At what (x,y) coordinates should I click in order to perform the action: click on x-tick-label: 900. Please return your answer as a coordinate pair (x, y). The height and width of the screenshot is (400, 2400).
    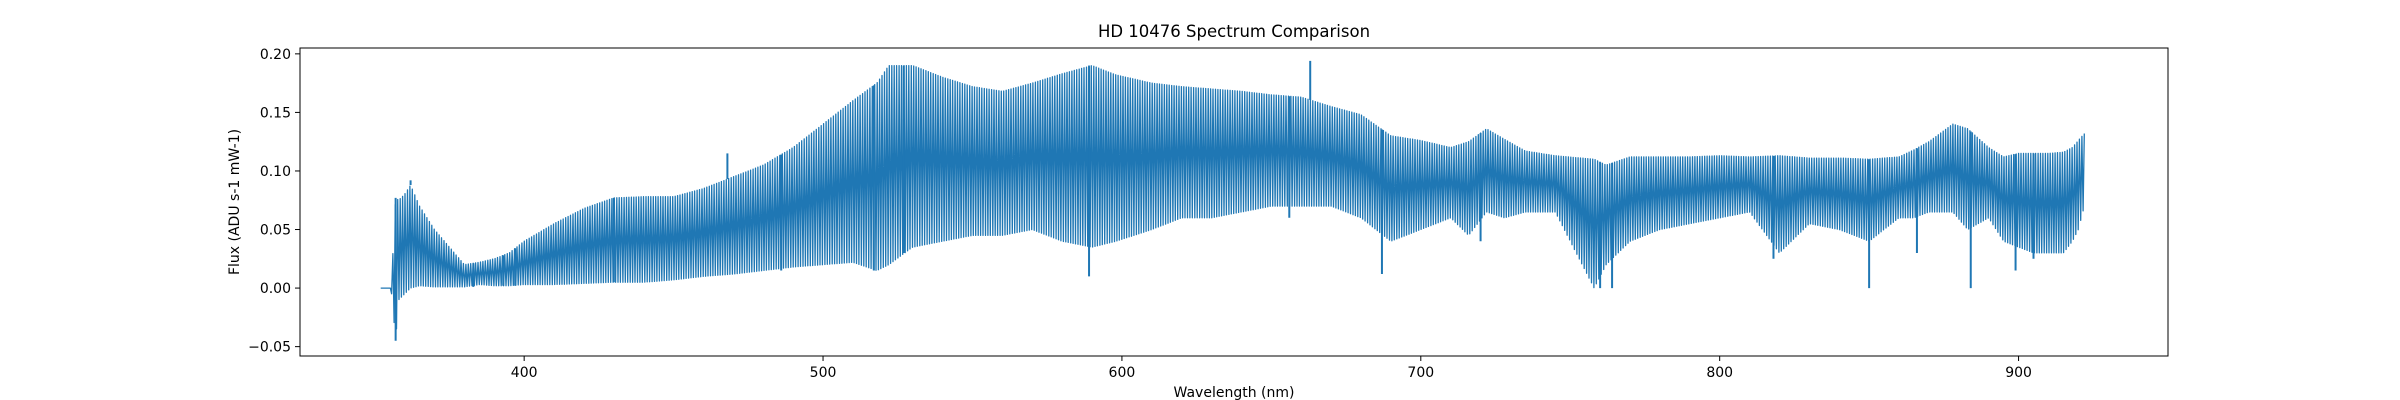
    Looking at the image, I should click on (2018, 373).